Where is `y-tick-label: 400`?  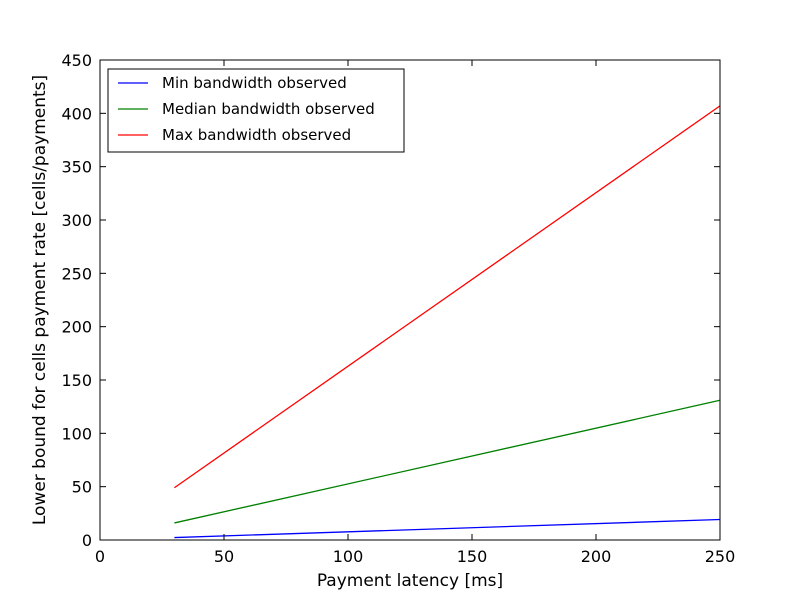
y-tick-label: 400 is located at coordinates (76, 113).